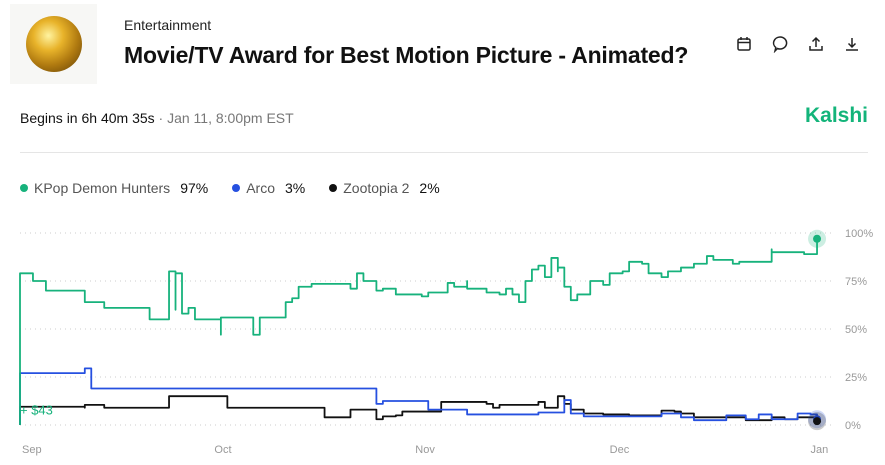  I want to click on legend-item-kpop: KPop Demon Hunters 97%, so click(114, 188).